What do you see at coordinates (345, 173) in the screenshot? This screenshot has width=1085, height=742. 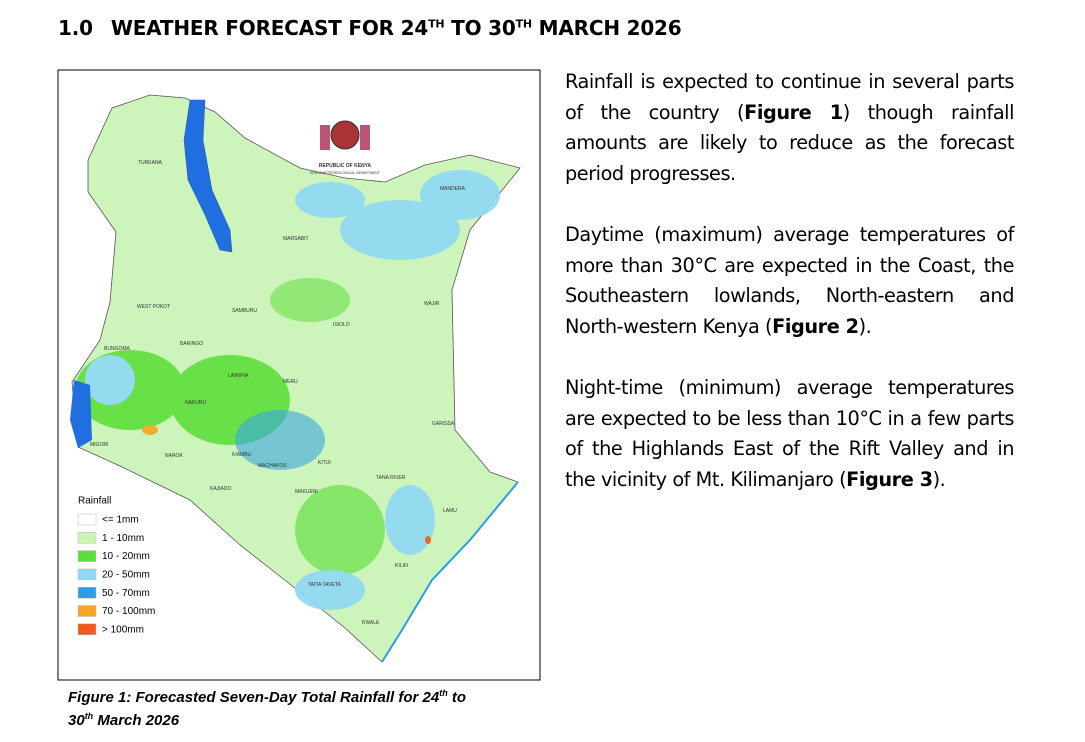 I see `logo-subtitle: KENYA METEOROLOGICAL DEPARTMENT` at bounding box center [345, 173].